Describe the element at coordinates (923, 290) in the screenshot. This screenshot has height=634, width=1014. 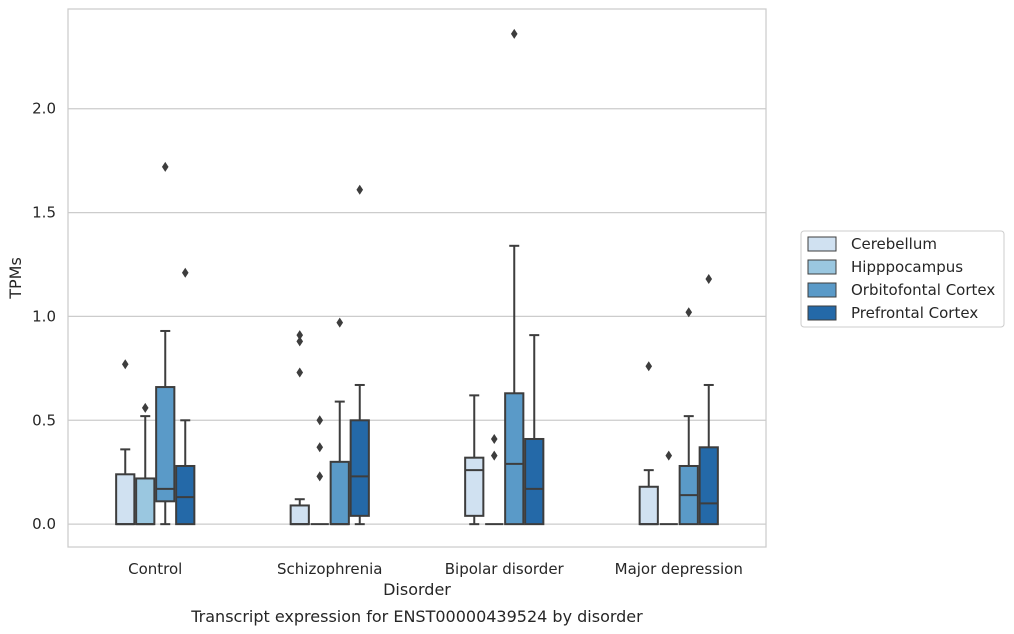
I see `legend-label: Orbitofontal Cortex` at that location.